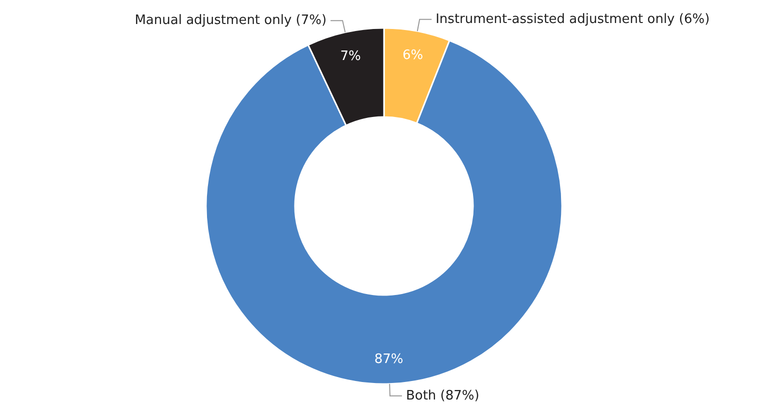  What do you see at coordinates (350, 56) in the screenshot?
I see `data-label: 7%` at bounding box center [350, 56].